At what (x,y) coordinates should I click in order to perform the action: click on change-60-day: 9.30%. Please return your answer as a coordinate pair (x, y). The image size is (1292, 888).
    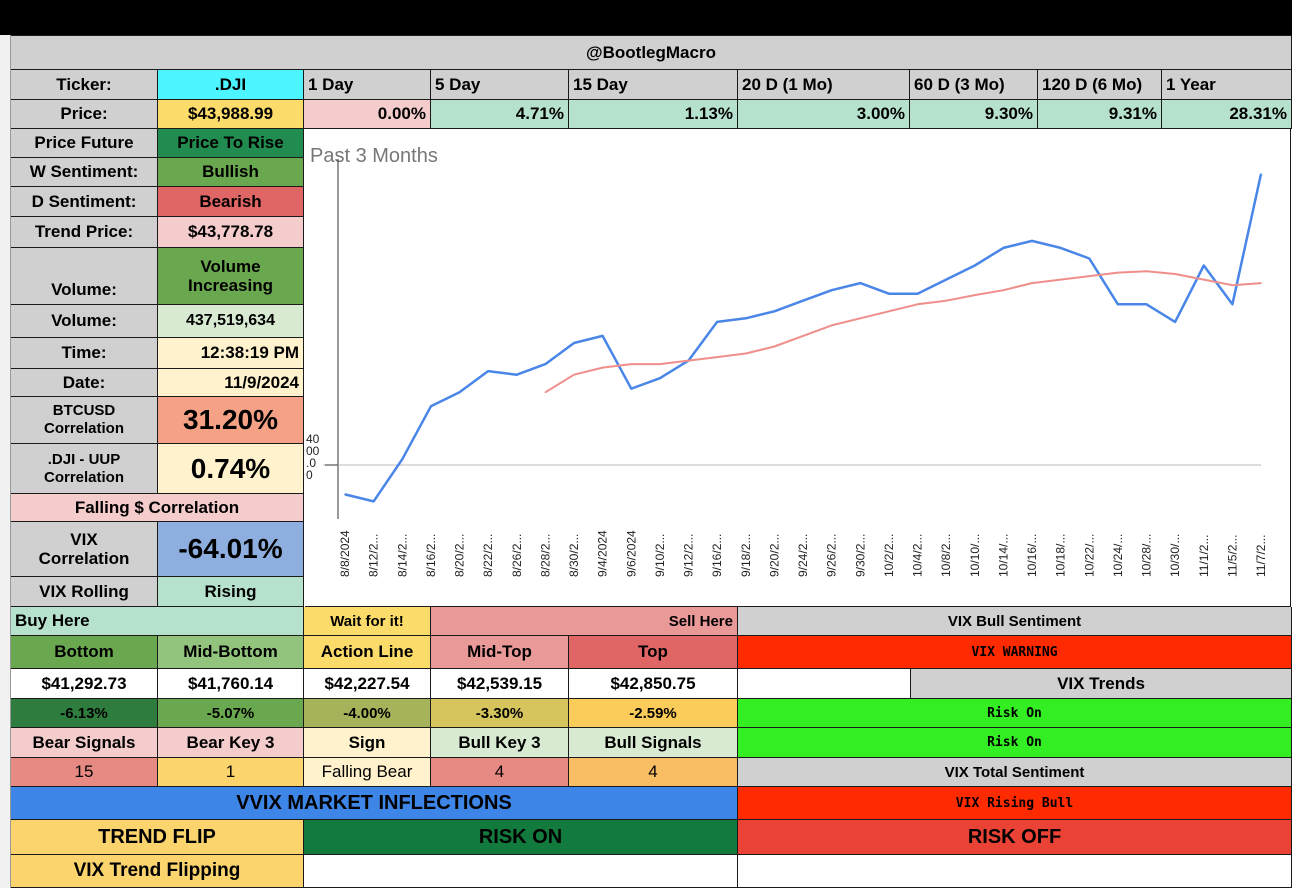
    Looking at the image, I should click on (974, 114).